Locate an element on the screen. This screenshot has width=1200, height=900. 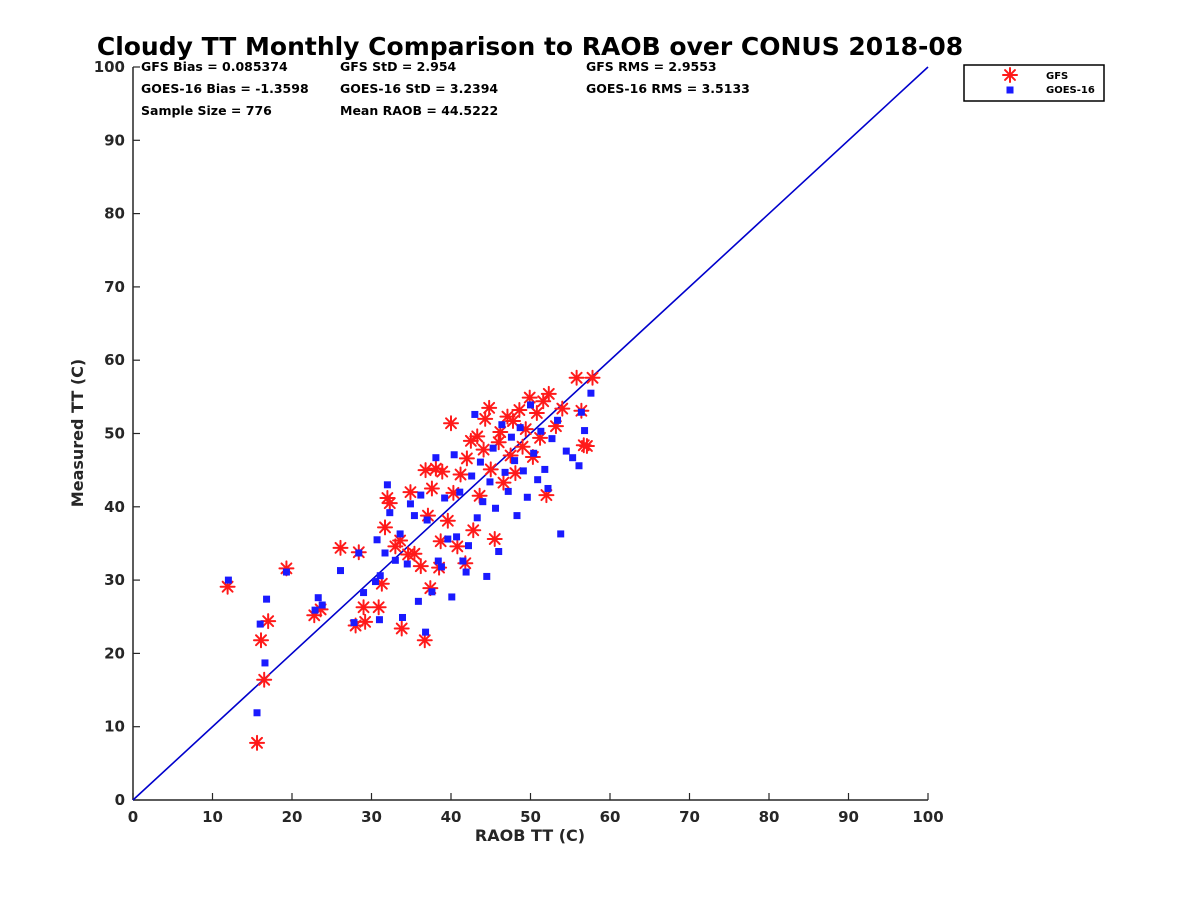
legend-goes-square-icon is located at coordinates (1010, 90).